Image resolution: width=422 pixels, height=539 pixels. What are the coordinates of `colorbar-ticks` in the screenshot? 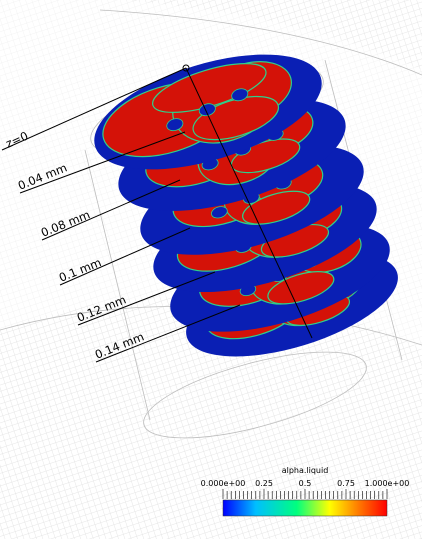 It's located at (305, 494).